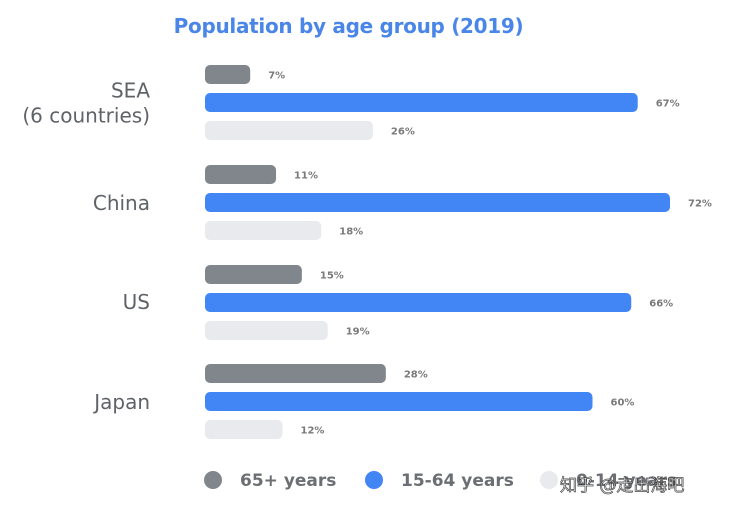 The image size is (742, 514). I want to click on category-label: China, so click(121, 203).